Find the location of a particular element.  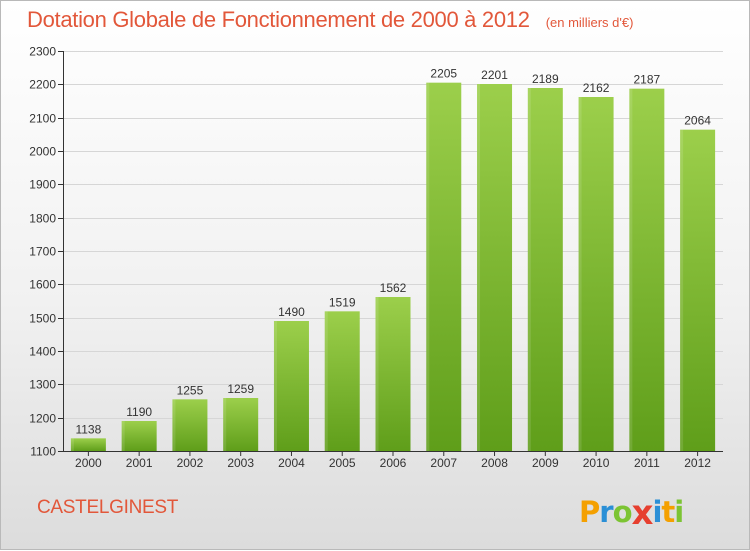

logo-letter: r is located at coordinates (606, 512).